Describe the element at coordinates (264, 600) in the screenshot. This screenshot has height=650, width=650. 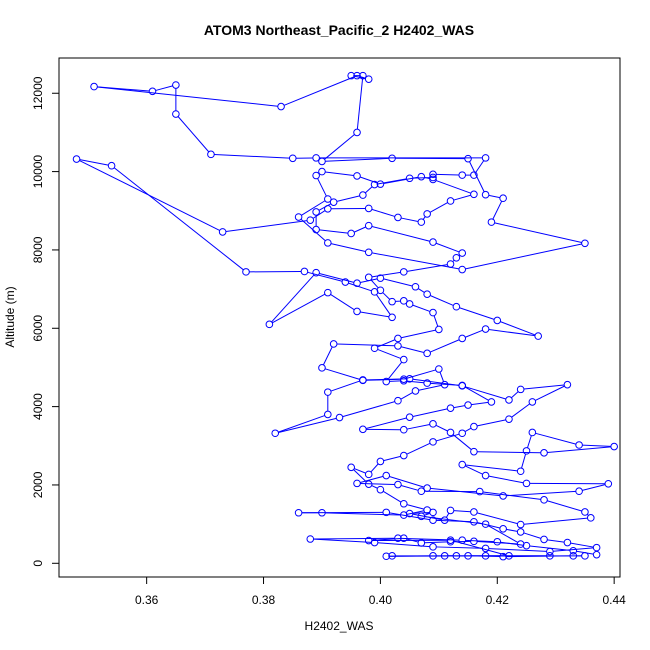
I see `x-tick-label: 0.38` at that location.